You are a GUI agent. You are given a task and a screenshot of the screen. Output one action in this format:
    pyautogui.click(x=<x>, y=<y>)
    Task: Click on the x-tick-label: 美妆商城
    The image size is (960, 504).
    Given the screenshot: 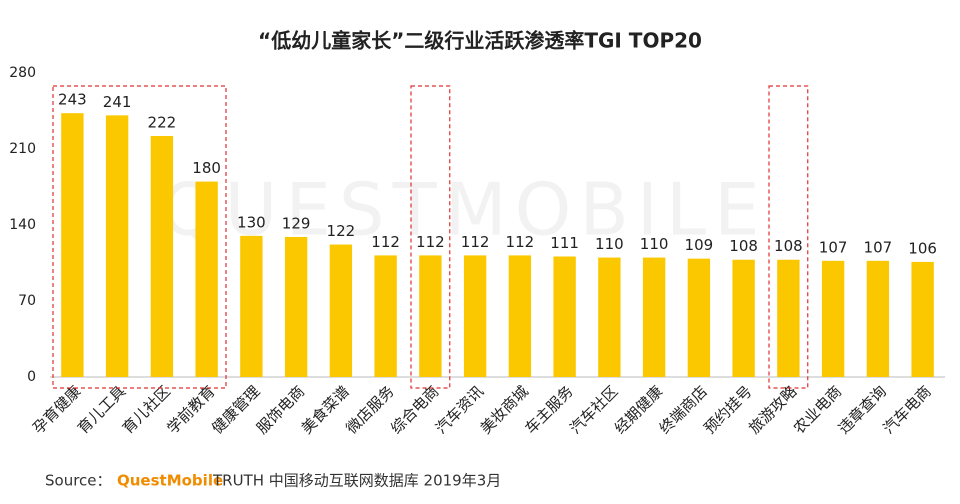 What is the action you would take?
    pyautogui.click(x=504, y=409)
    